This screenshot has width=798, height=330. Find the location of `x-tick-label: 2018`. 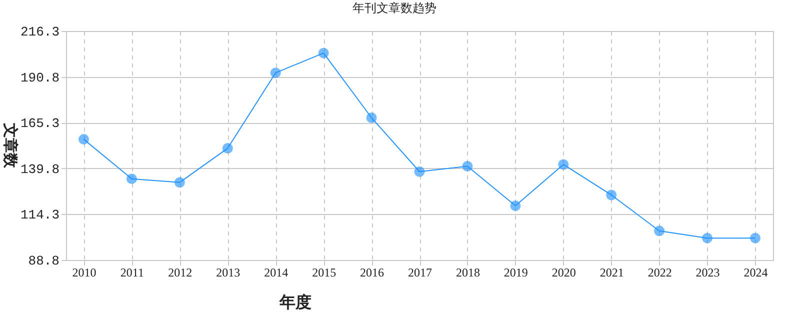

x-tick-label: 2018 is located at coordinates (468, 273).